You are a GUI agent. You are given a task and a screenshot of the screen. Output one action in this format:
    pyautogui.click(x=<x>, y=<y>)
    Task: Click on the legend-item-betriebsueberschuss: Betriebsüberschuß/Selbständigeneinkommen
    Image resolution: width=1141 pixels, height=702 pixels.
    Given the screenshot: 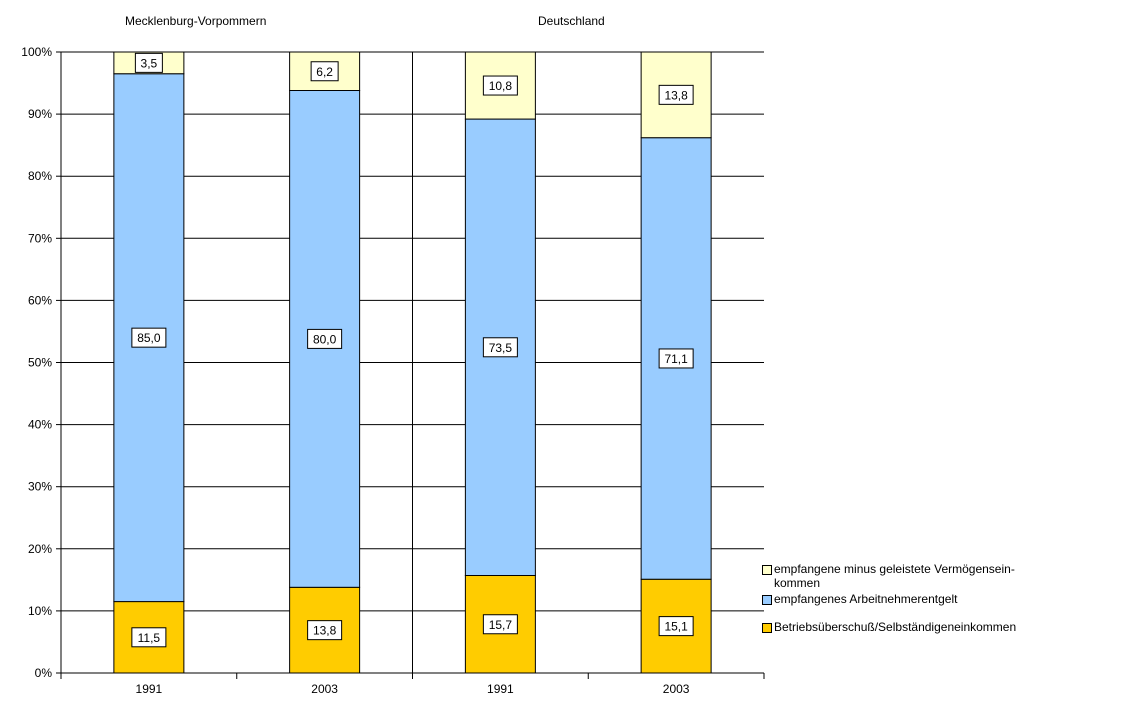 What is the action you would take?
    pyautogui.click(x=951, y=627)
    